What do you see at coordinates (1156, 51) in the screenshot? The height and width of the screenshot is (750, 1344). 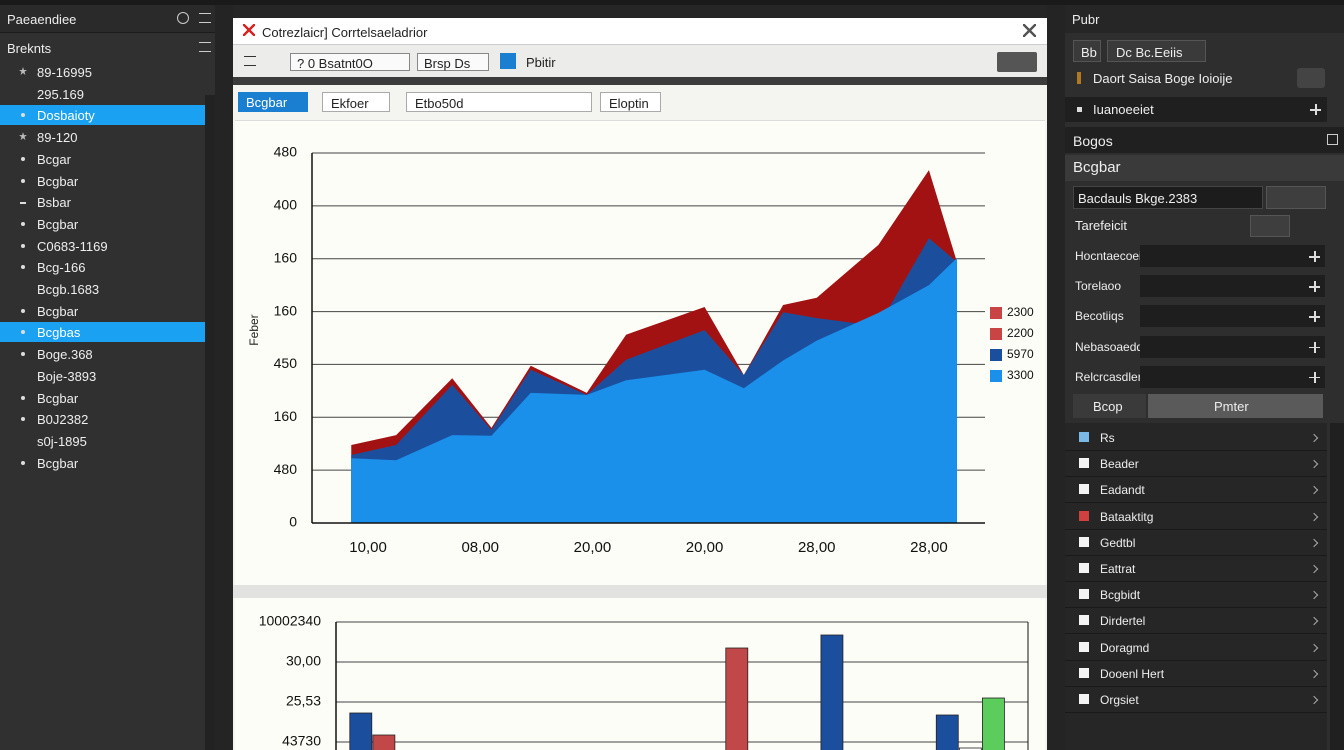 I see `inspector-button: Dc Bc.Eeiis` at bounding box center [1156, 51].